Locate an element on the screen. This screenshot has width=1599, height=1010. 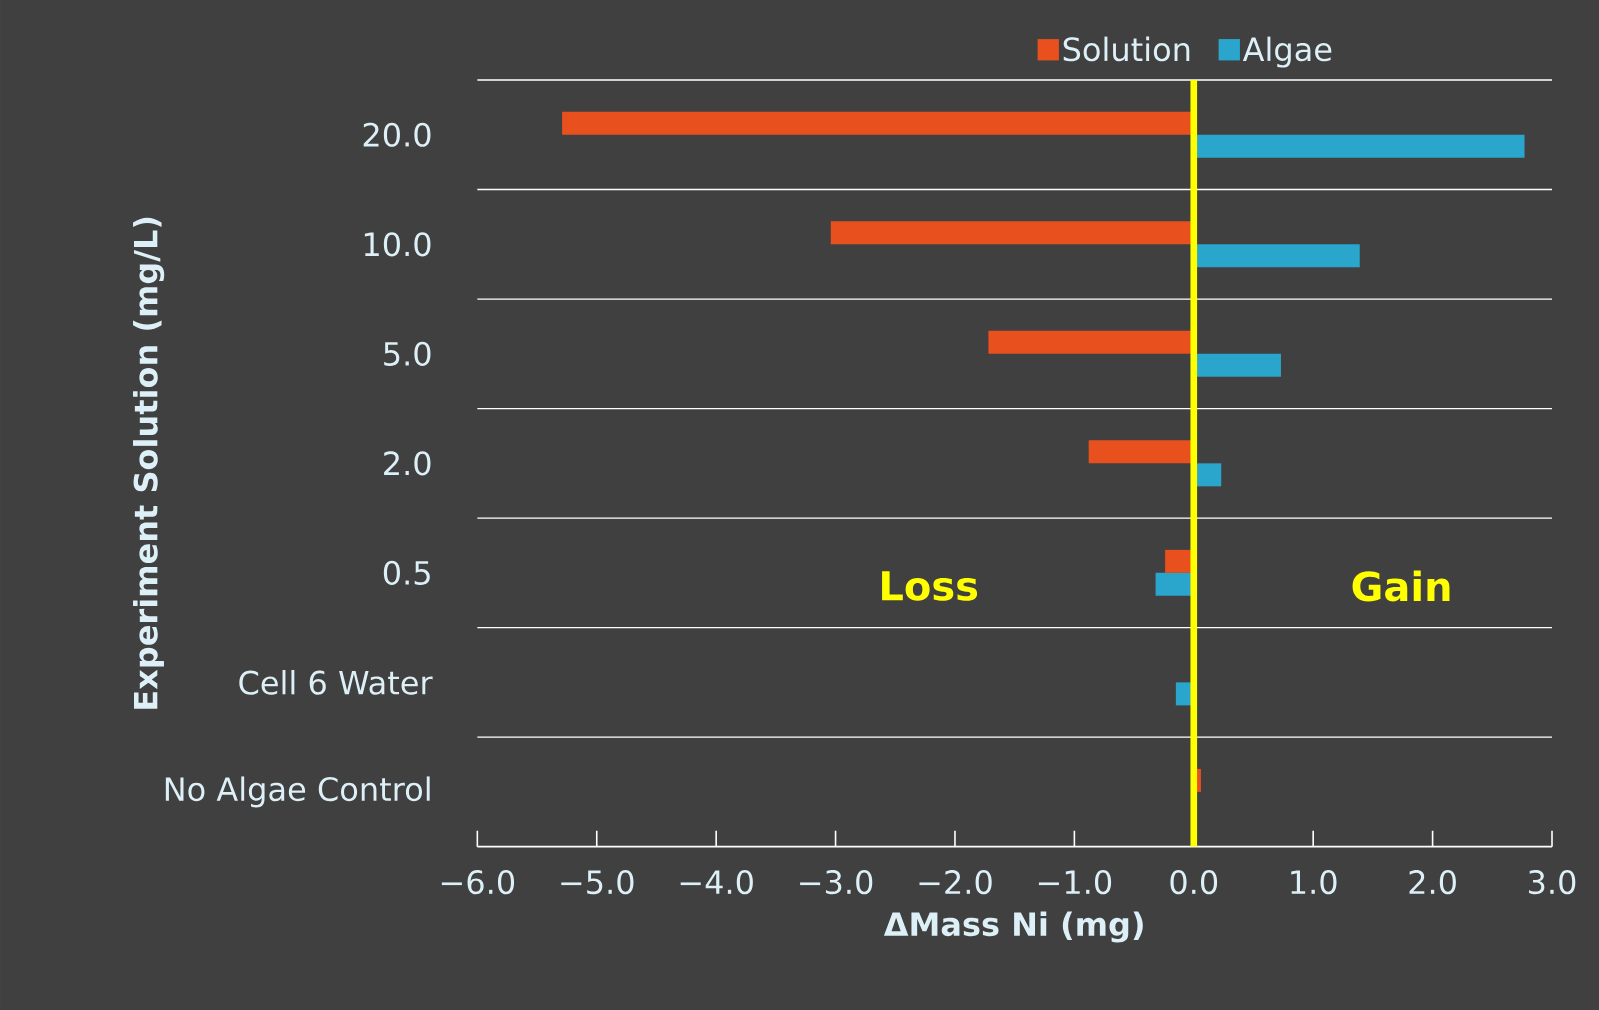
y-tick-label: 0.5 is located at coordinates (406, 572).